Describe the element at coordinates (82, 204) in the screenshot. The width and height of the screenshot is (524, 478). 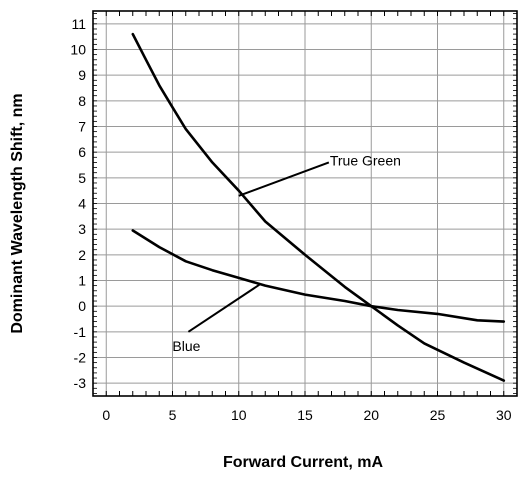
I see `y-tick-label: 4` at that location.